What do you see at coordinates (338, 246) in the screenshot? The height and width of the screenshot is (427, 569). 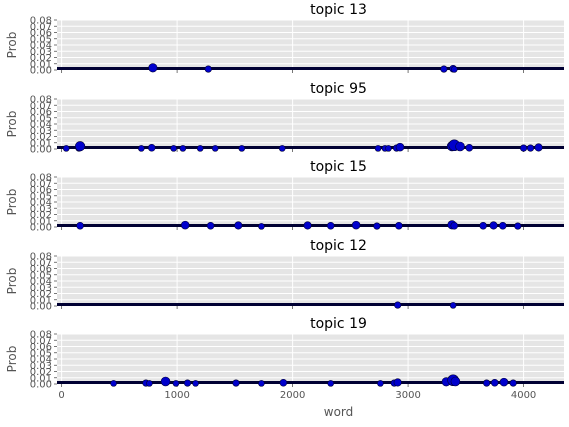 I see `subplot-title: topic 12` at bounding box center [338, 246].